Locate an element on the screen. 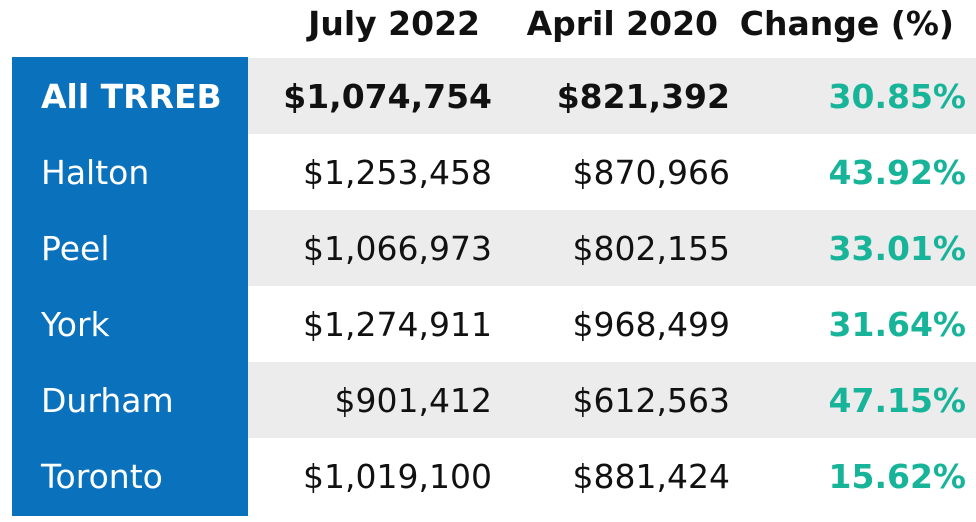 The image size is (976, 522). change-percent-cell: 30.85% is located at coordinates (897, 96).